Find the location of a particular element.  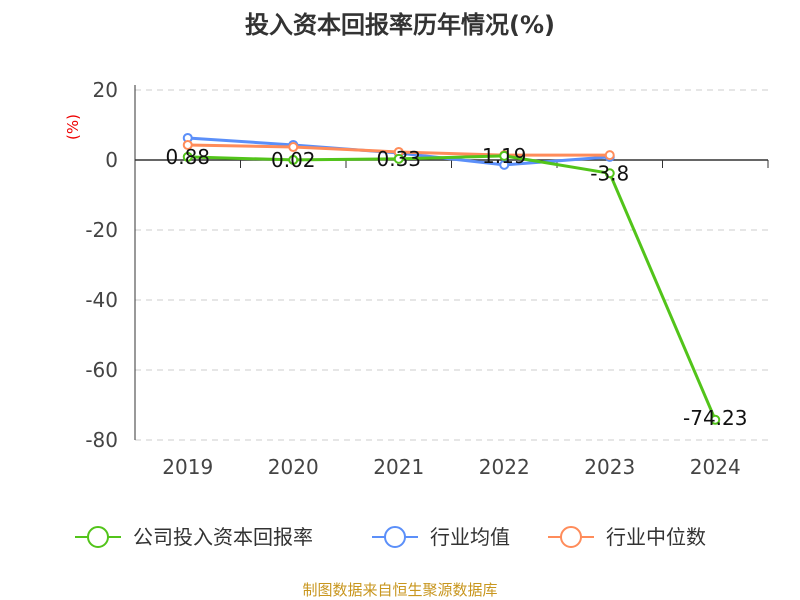

y-tick-label: -80 is located at coordinates (101, 440).